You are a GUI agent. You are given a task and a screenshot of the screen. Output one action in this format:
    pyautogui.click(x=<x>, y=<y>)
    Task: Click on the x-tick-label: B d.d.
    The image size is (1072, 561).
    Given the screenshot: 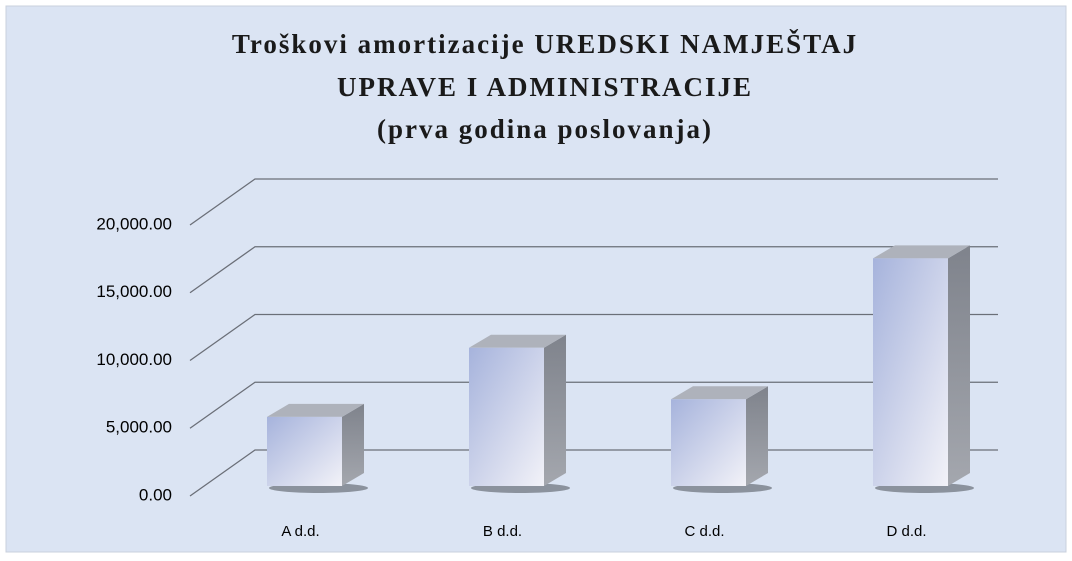 What is the action you would take?
    pyautogui.click(x=502, y=531)
    